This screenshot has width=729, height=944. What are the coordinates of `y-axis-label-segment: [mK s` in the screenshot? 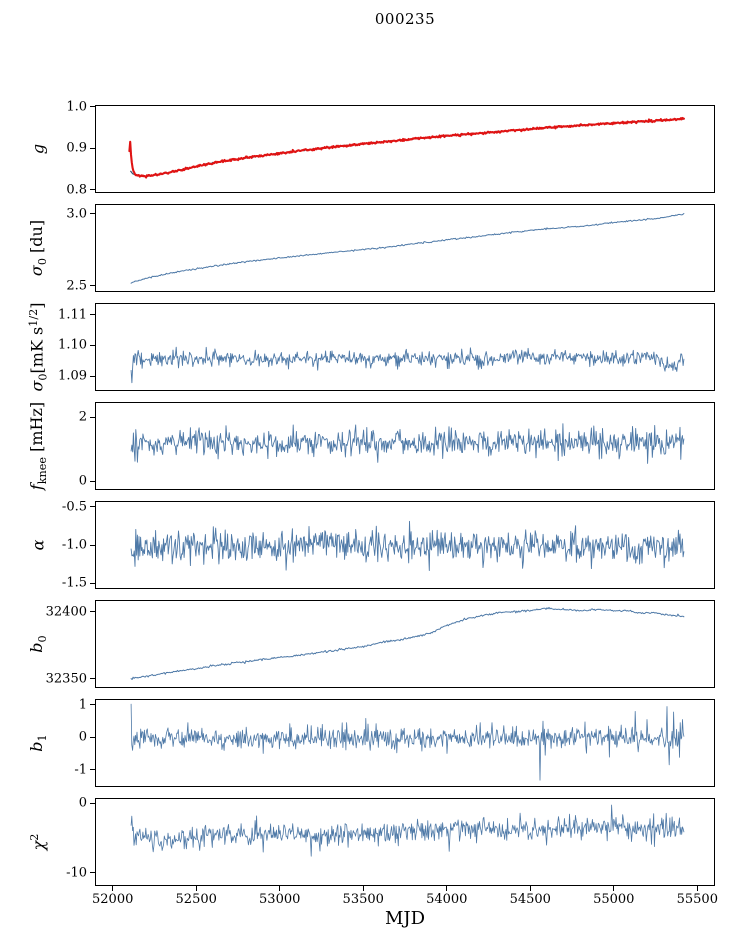 It's located at (37, 350).